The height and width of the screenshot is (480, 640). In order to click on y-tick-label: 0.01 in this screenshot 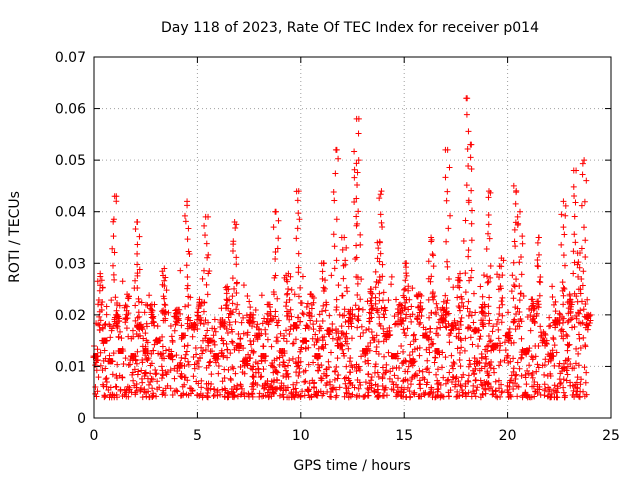, I will do `click(70, 367)`.